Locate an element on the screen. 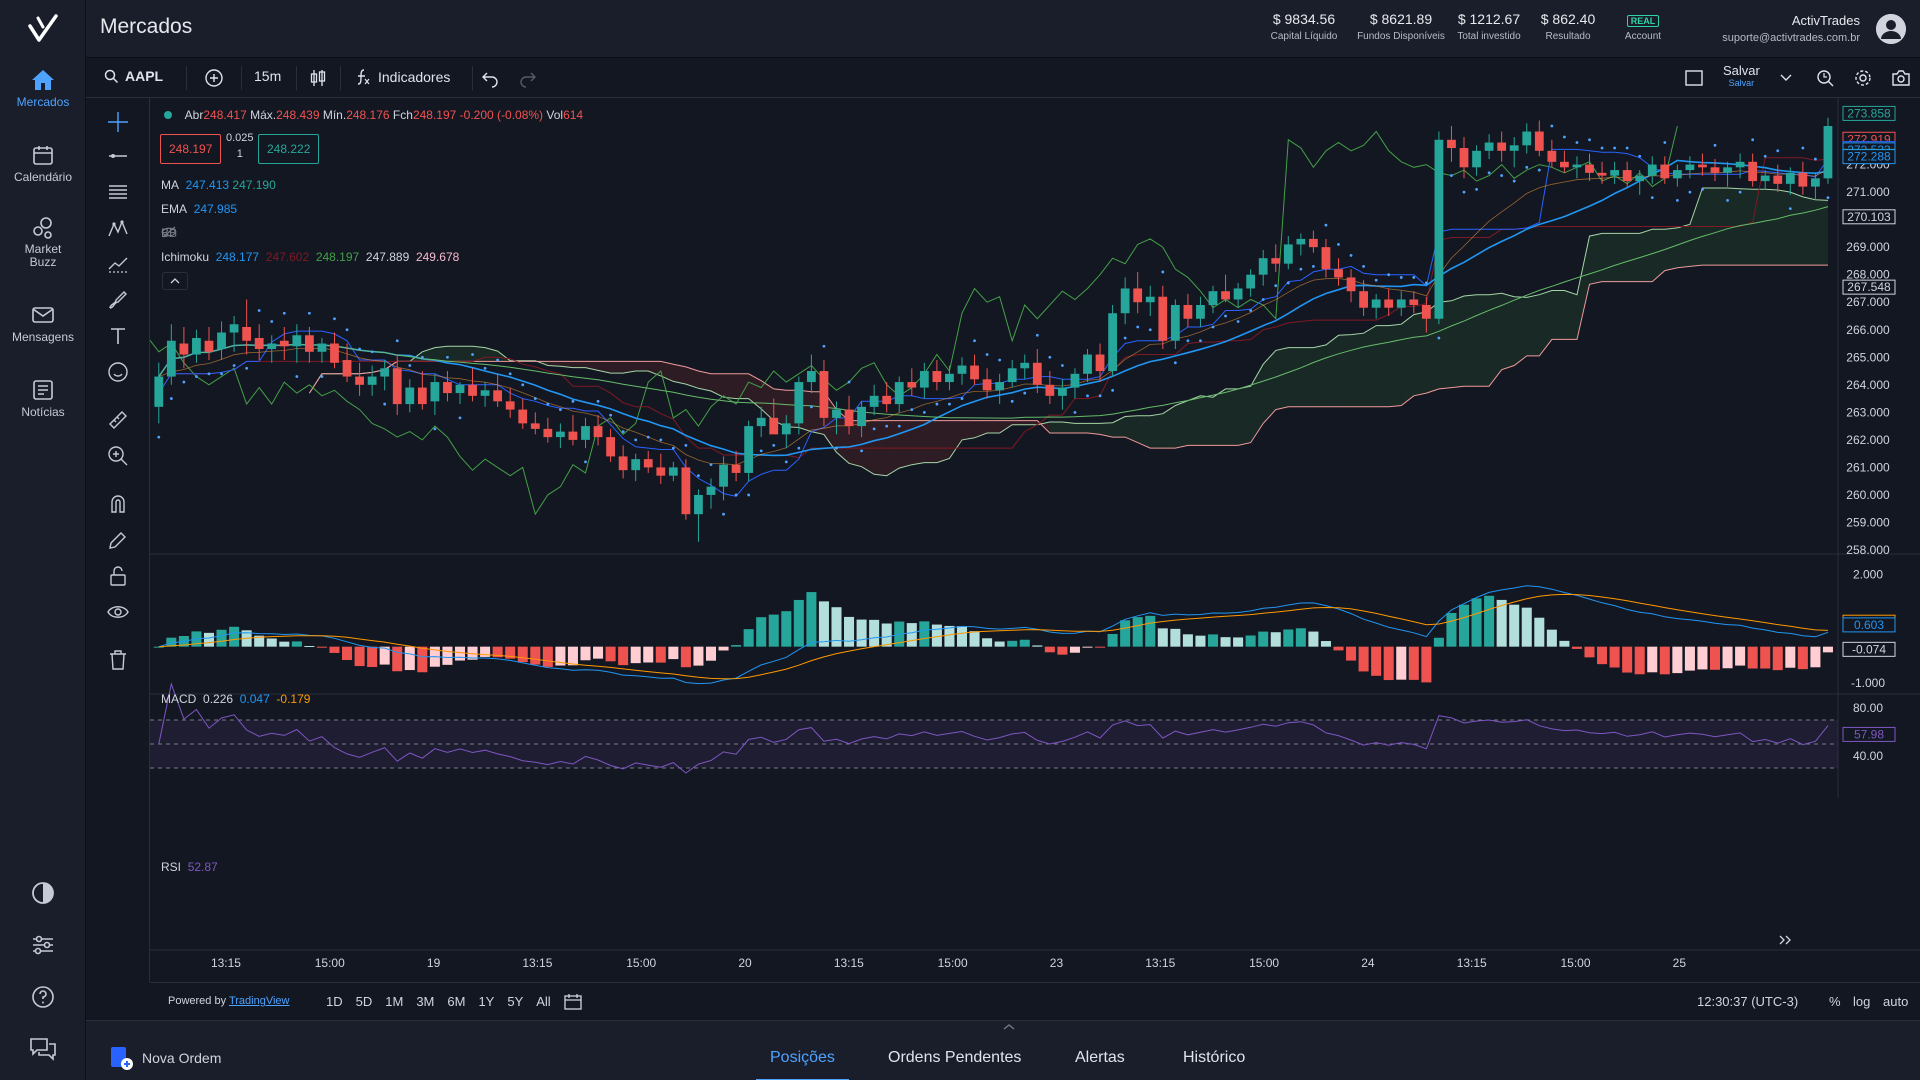 This screenshot has height=1080, width=1920. percent-toggle: % is located at coordinates (1835, 1001).